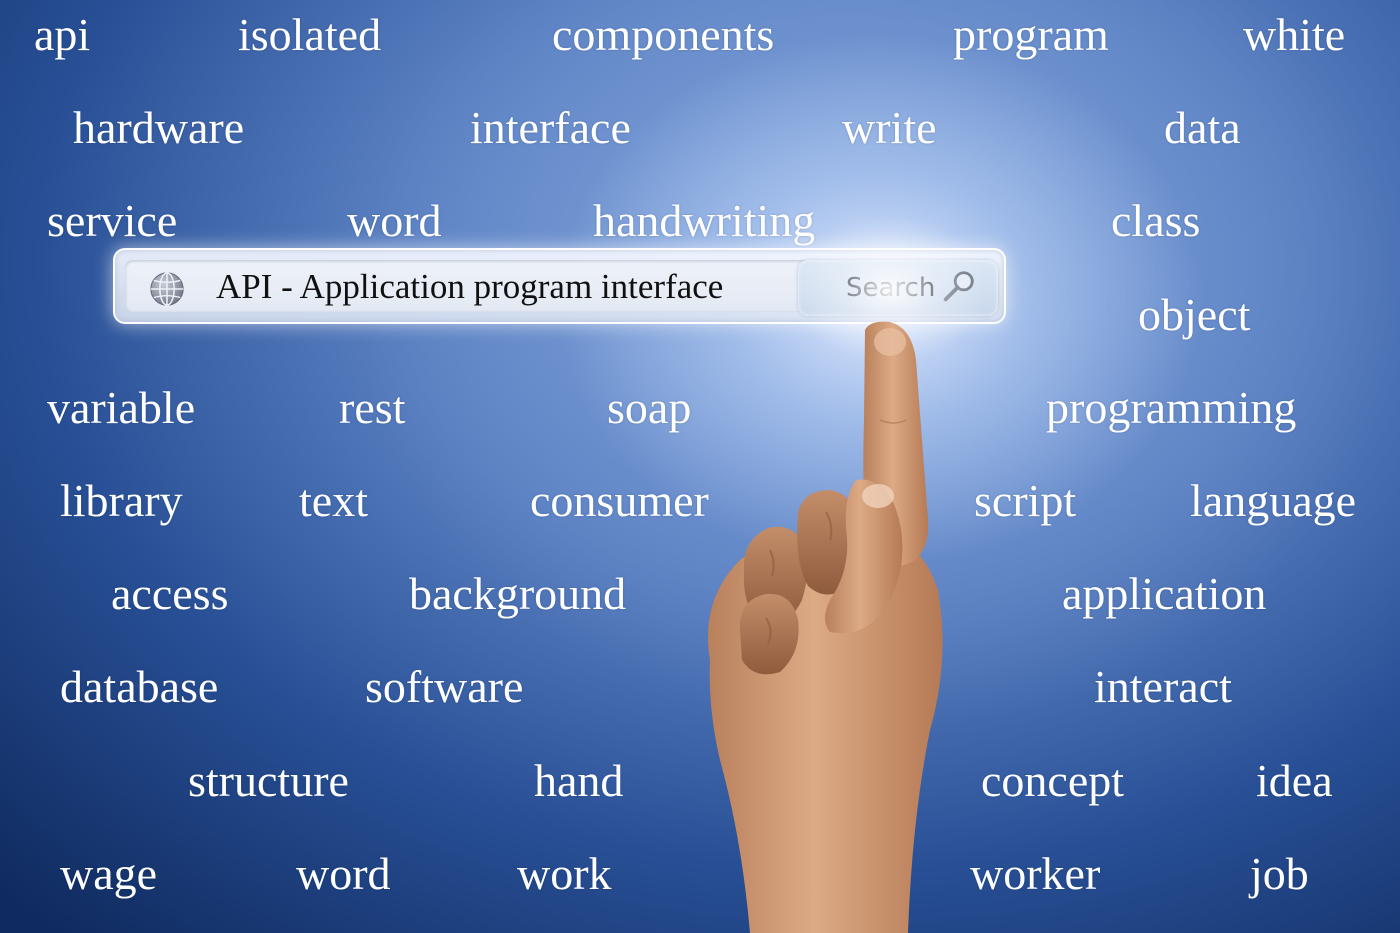 The image size is (1400, 933). What do you see at coordinates (1163, 686) in the screenshot?
I see `word-tag: interact` at bounding box center [1163, 686].